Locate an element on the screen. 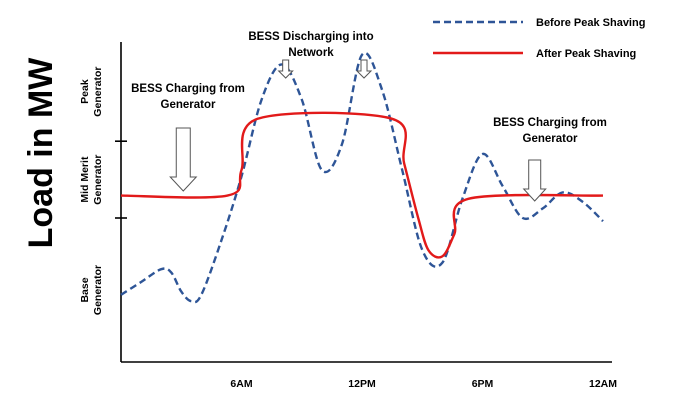 The width and height of the screenshot is (678, 409). legend: Before Peak Shaving After Peak Shaving is located at coordinates (539, 38).